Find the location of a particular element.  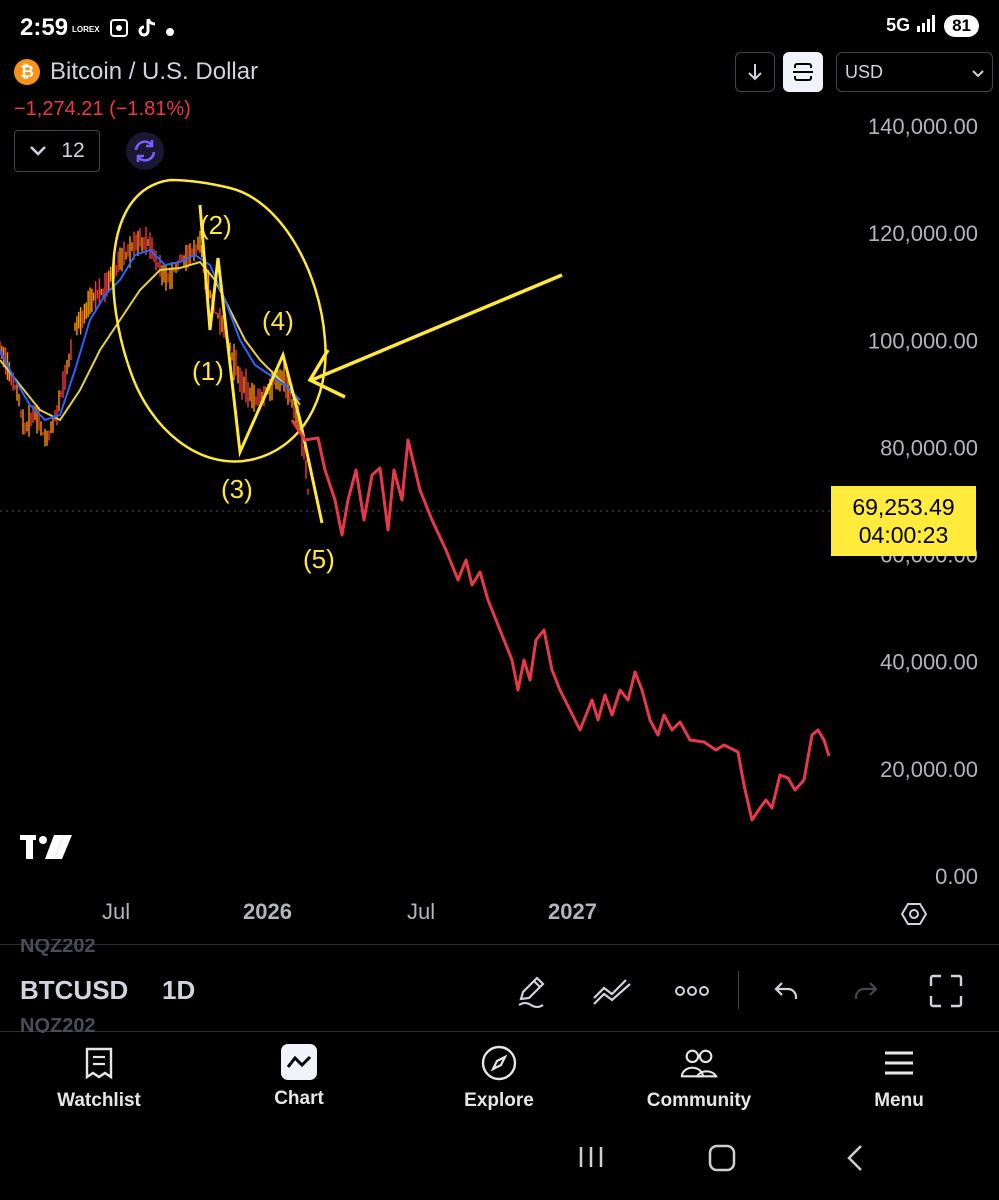

chart-toolbar: NQZ202 BTCUSD 1D NQZ202 is located at coordinates (499, 986).